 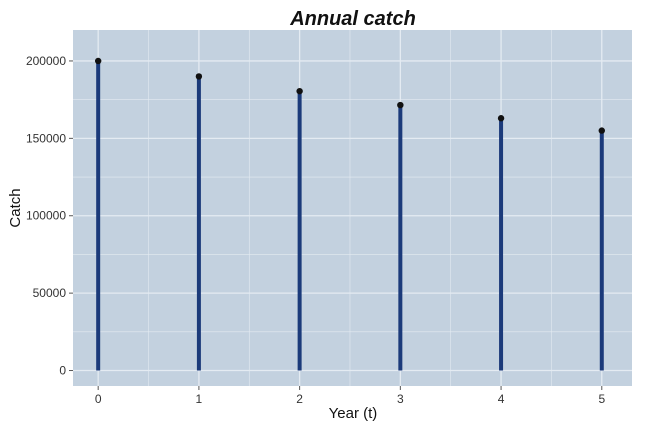 What do you see at coordinates (199, 399) in the screenshot?
I see `x-tick-label: 1` at bounding box center [199, 399].